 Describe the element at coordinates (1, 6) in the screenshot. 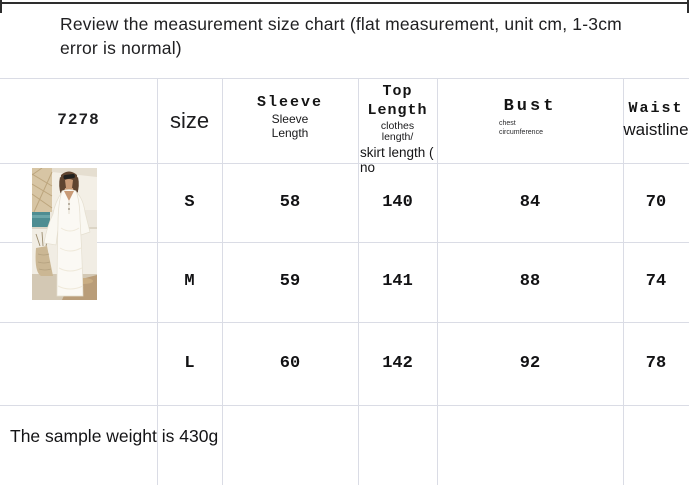

I see `top-left-border-stub` at that location.